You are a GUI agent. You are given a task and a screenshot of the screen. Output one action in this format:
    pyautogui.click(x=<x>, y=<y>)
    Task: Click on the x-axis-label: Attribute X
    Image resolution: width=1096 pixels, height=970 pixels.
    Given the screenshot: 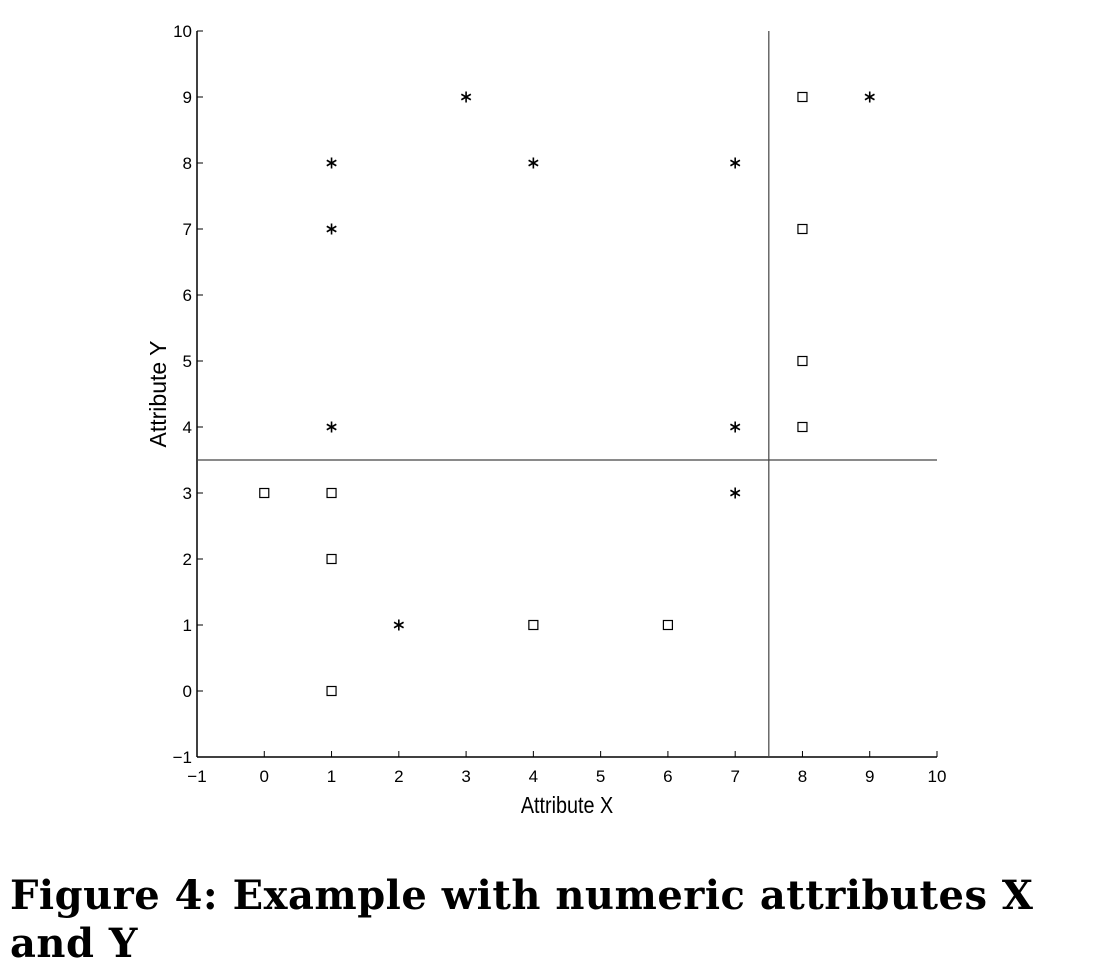 What is the action you would take?
    pyautogui.click(x=567, y=806)
    